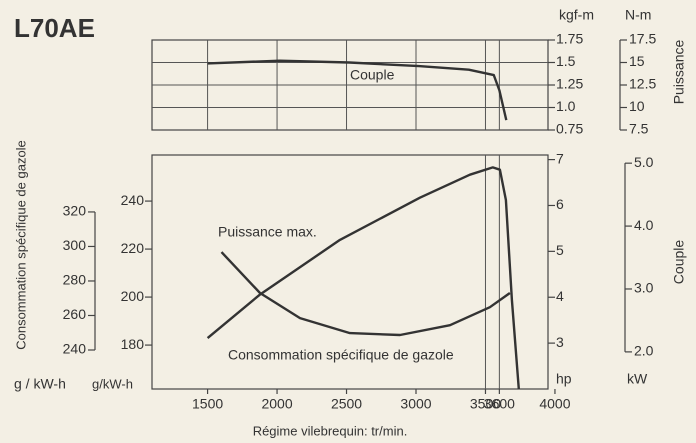  What do you see at coordinates (40, 384) in the screenshot?
I see `y4-unit: g / kW-h` at bounding box center [40, 384].